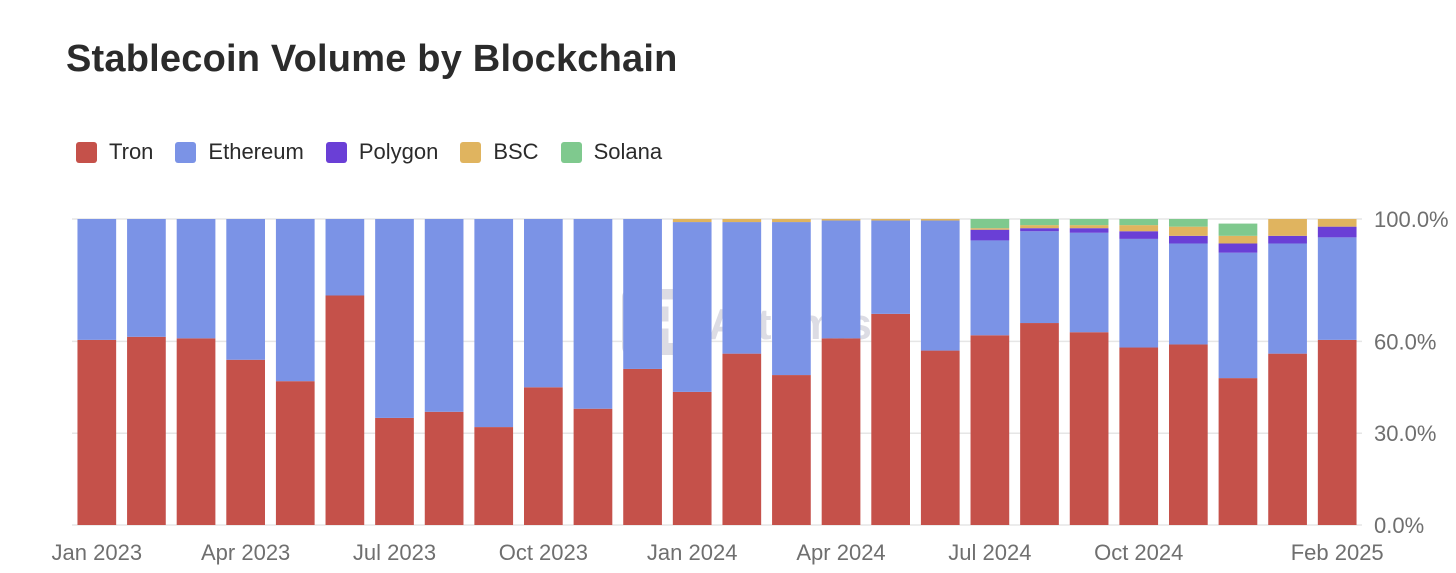  I want to click on legend-item-polygon: Polygon, so click(382, 152).